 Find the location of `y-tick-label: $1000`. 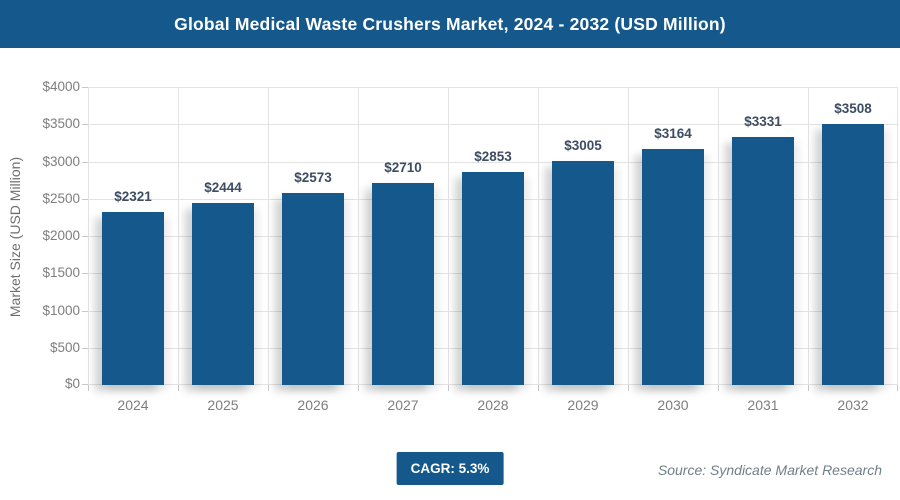

y-tick-label: $1000 is located at coordinates (61, 310).